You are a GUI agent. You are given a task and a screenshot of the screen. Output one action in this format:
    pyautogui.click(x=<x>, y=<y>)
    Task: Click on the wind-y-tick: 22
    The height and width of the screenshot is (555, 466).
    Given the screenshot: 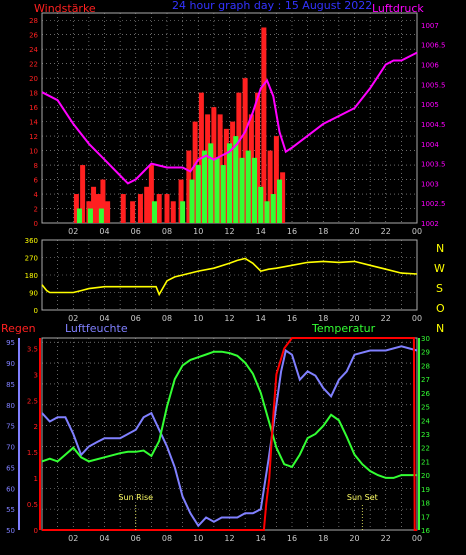 What is the action you would take?
    pyautogui.click(x=33, y=65)
    